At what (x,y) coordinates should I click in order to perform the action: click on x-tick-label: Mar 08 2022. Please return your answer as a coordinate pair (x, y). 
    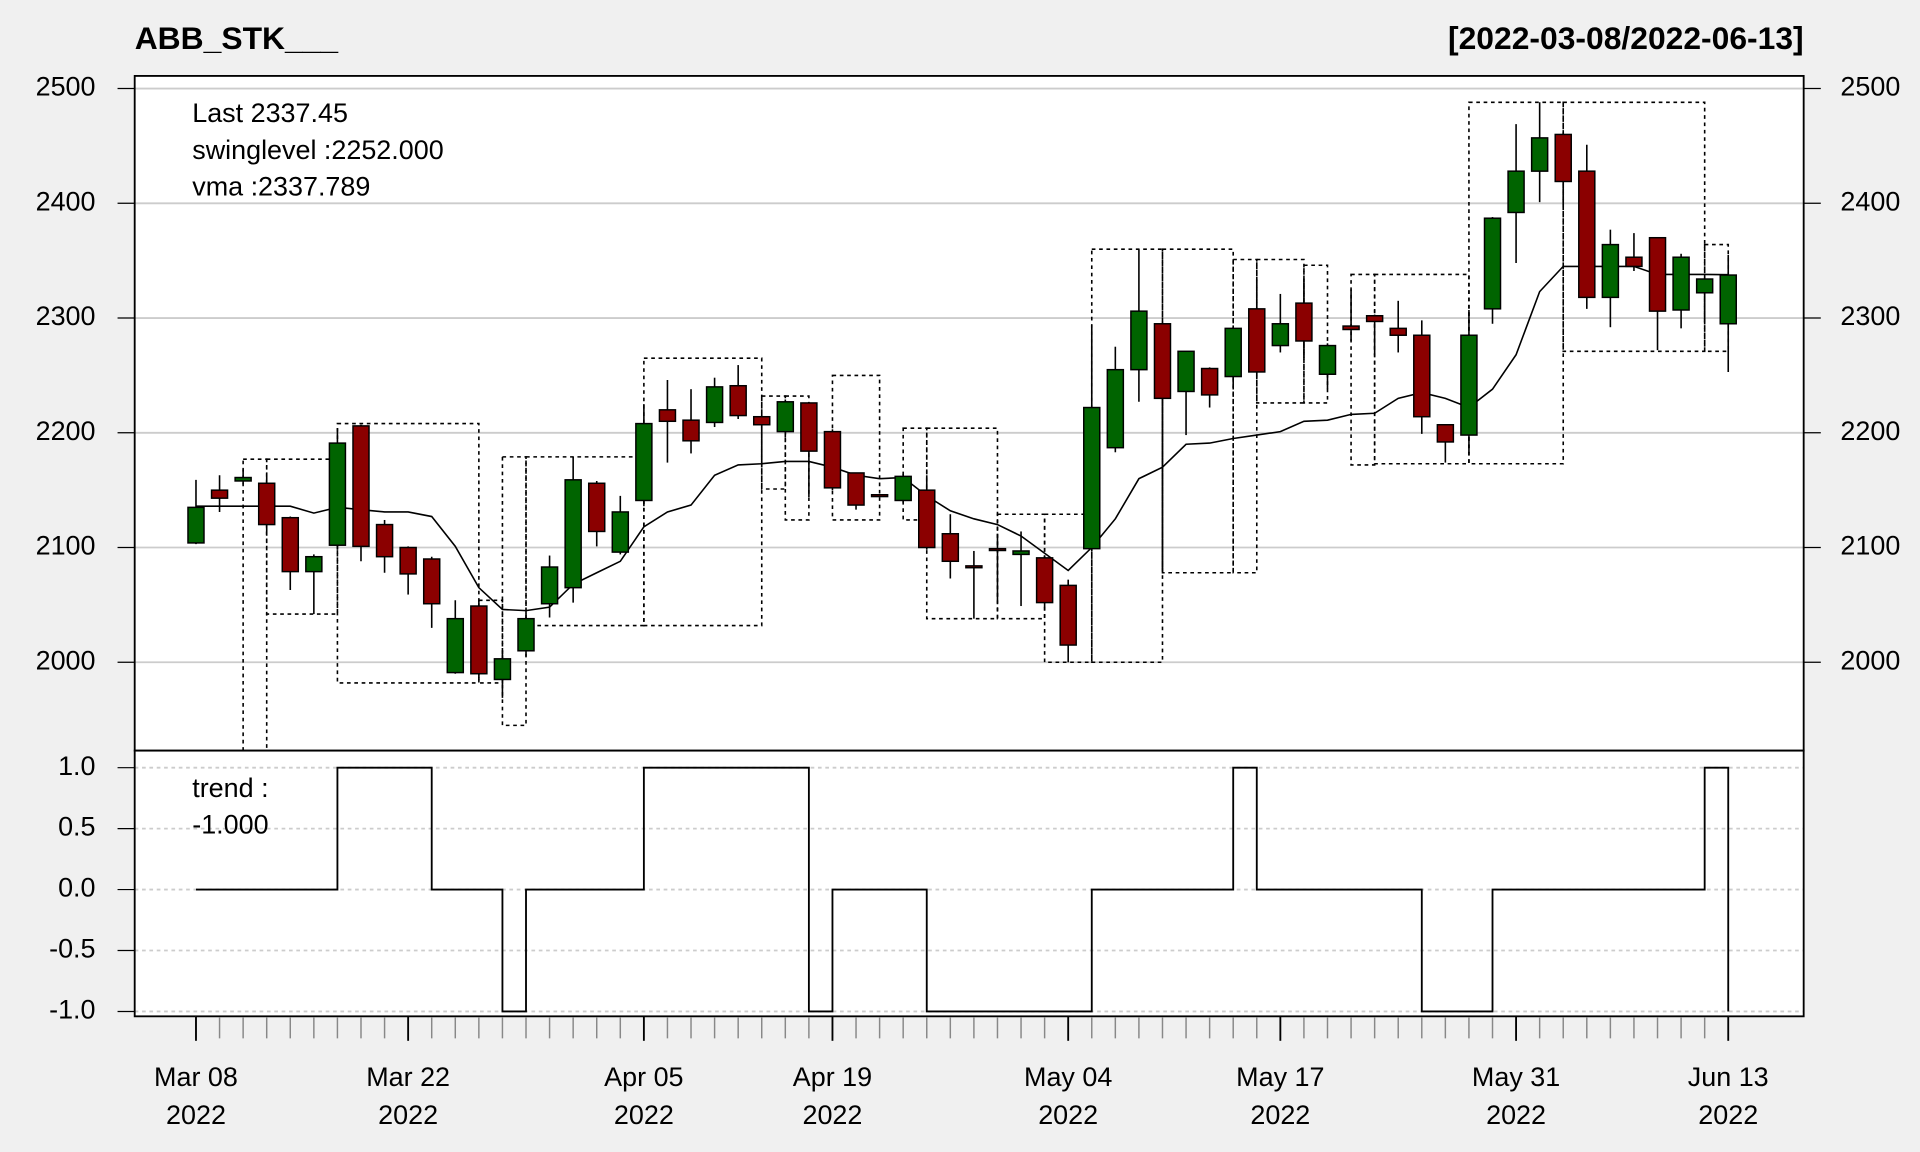
    Looking at the image, I should click on (196, 1096).